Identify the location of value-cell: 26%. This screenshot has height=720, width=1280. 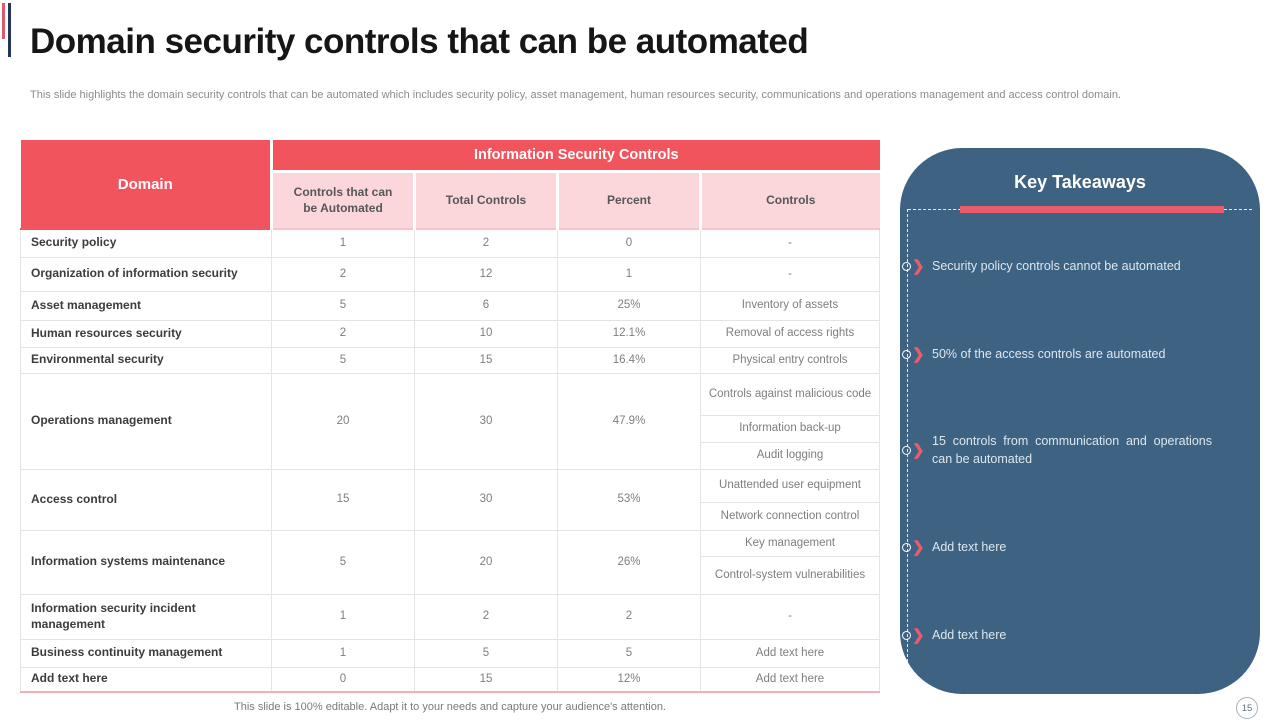
(629, 562).